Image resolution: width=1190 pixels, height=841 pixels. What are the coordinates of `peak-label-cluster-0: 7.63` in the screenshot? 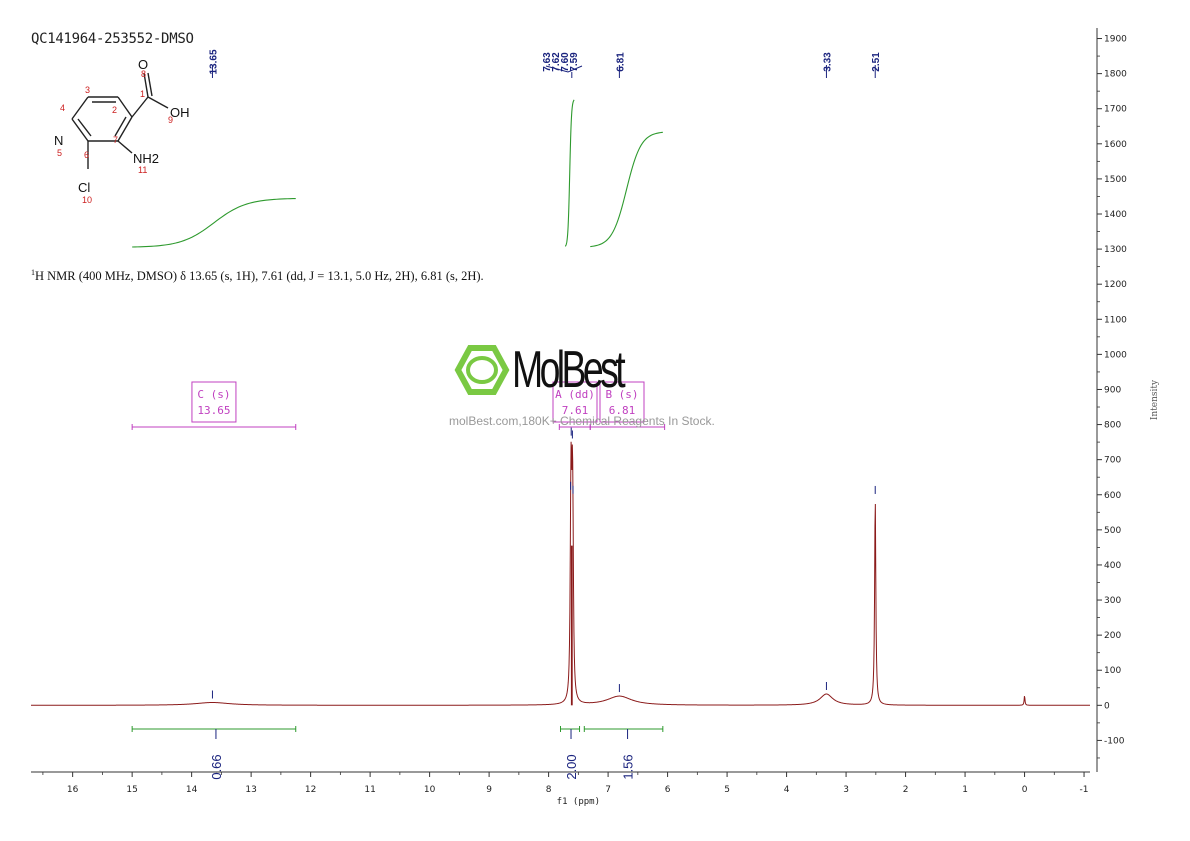 It's located at (547, 62).